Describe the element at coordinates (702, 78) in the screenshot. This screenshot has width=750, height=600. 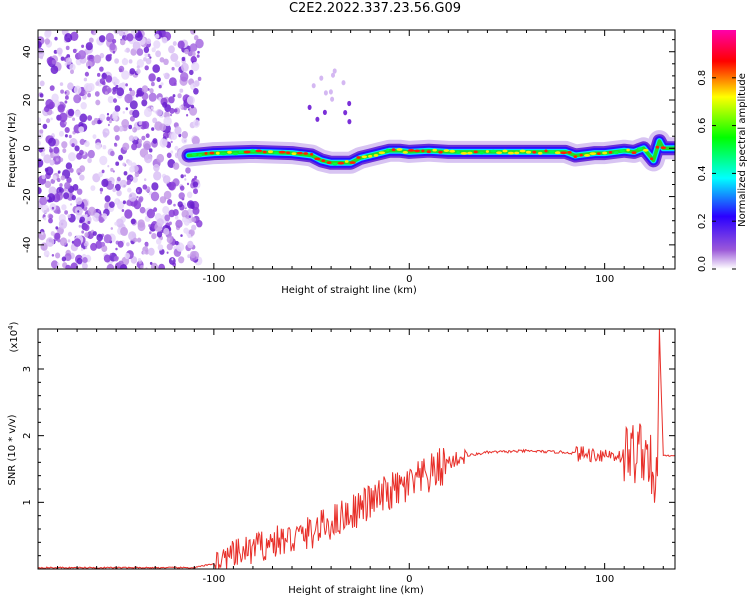
I see `colorbar-tick-label: 0.8` at that location.